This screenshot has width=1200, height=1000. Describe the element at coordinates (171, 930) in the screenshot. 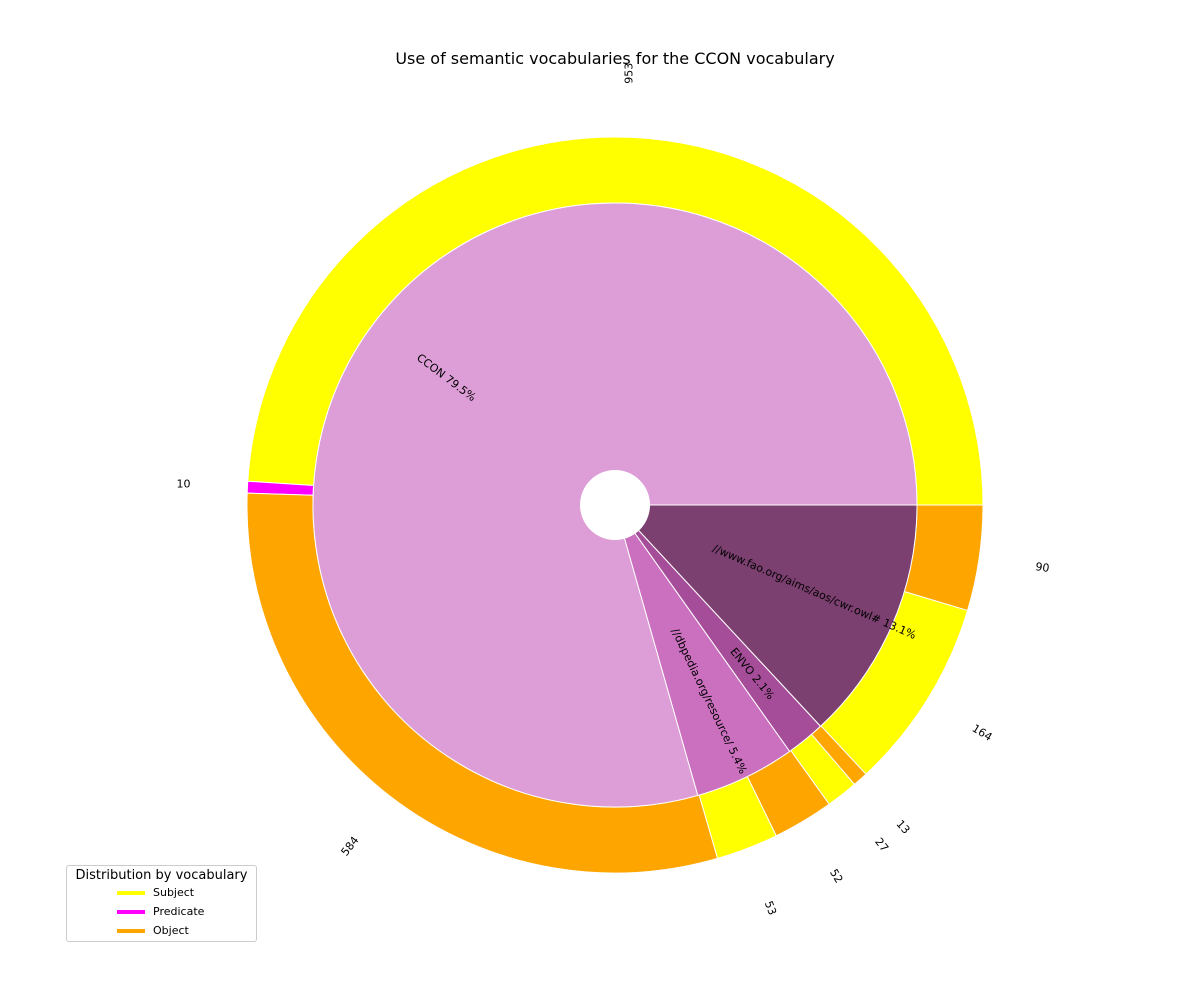

I see `legend-label-object: Object` at that location.